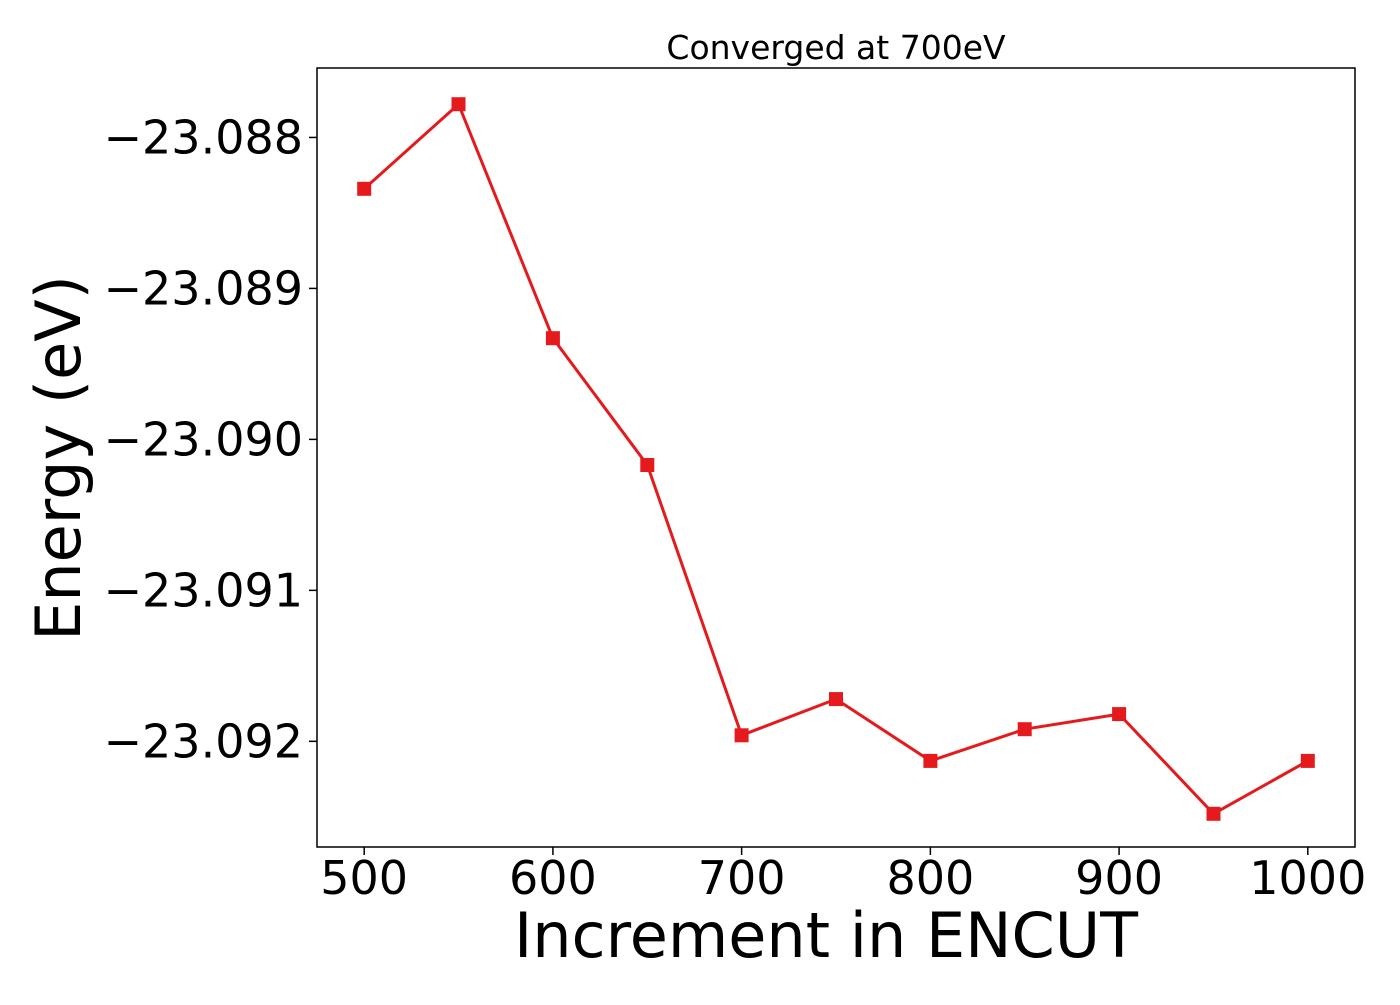 This screenshot has height=1005, width=1400. I want to click on x-tick-label: 900, so click(1119, 878).